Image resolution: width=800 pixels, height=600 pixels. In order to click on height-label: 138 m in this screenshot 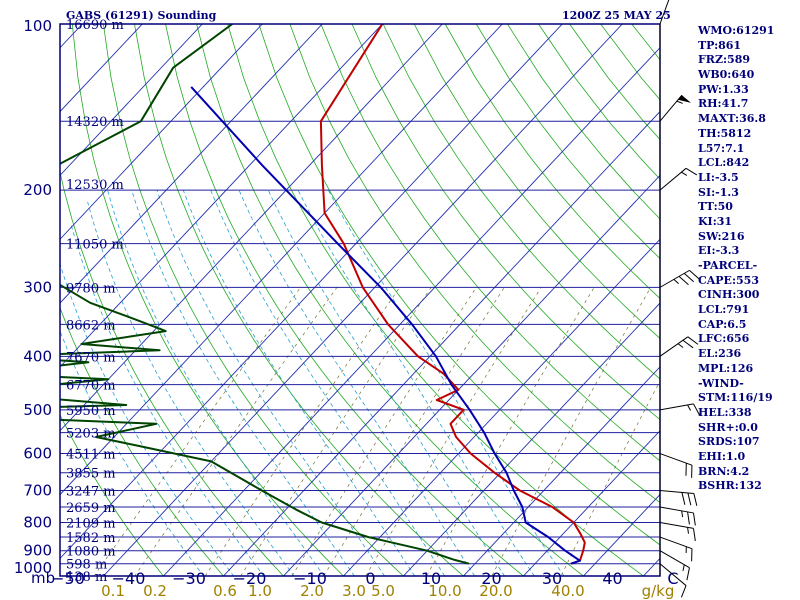, I will do `click(86, 577)`.